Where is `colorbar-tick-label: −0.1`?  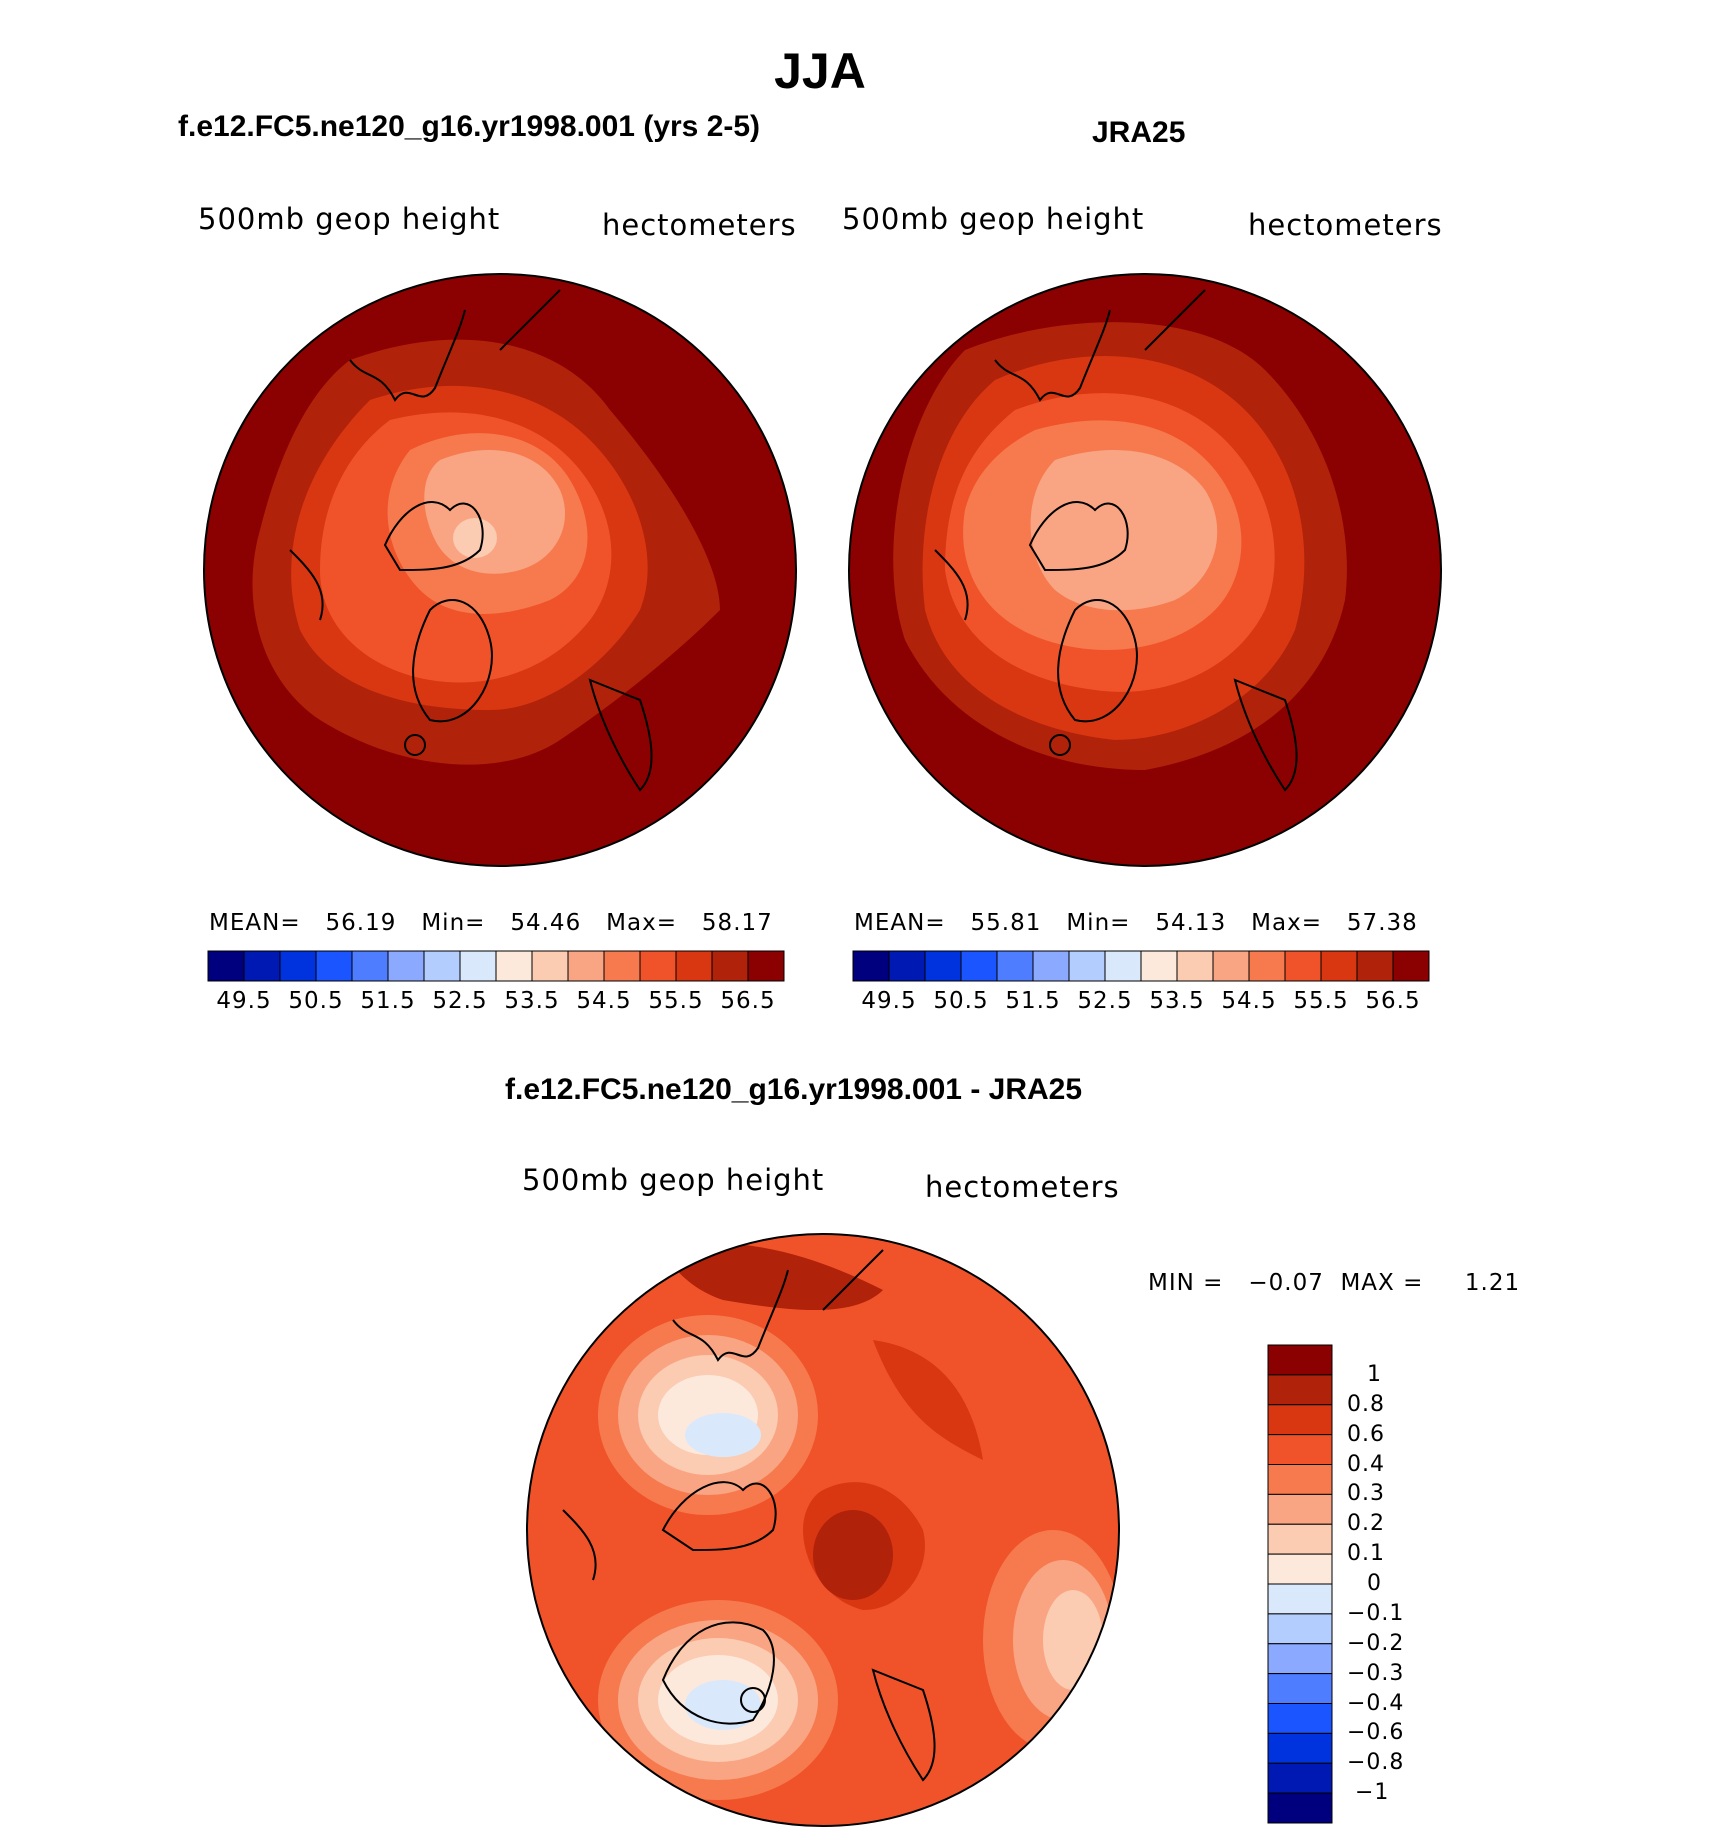 colorbar-tick-label: −0.1 is located at coordinates (1376, 1613).